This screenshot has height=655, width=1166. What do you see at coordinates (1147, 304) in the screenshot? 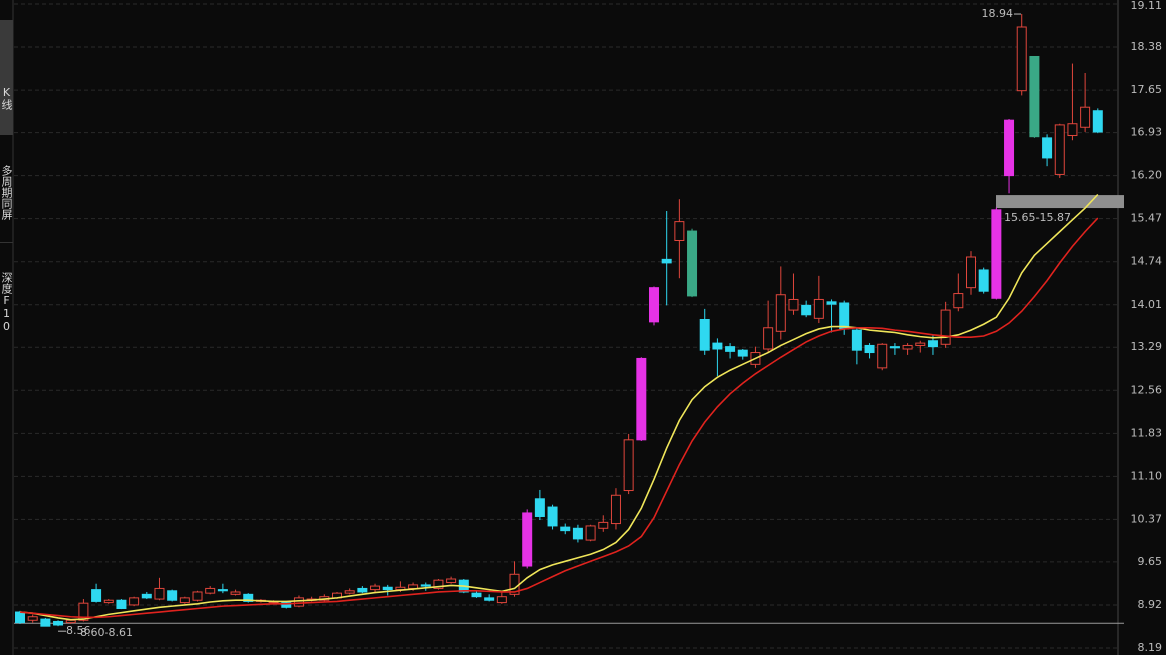
I see `y-tick-label: 14.01` at bounding box center [1147, 304].